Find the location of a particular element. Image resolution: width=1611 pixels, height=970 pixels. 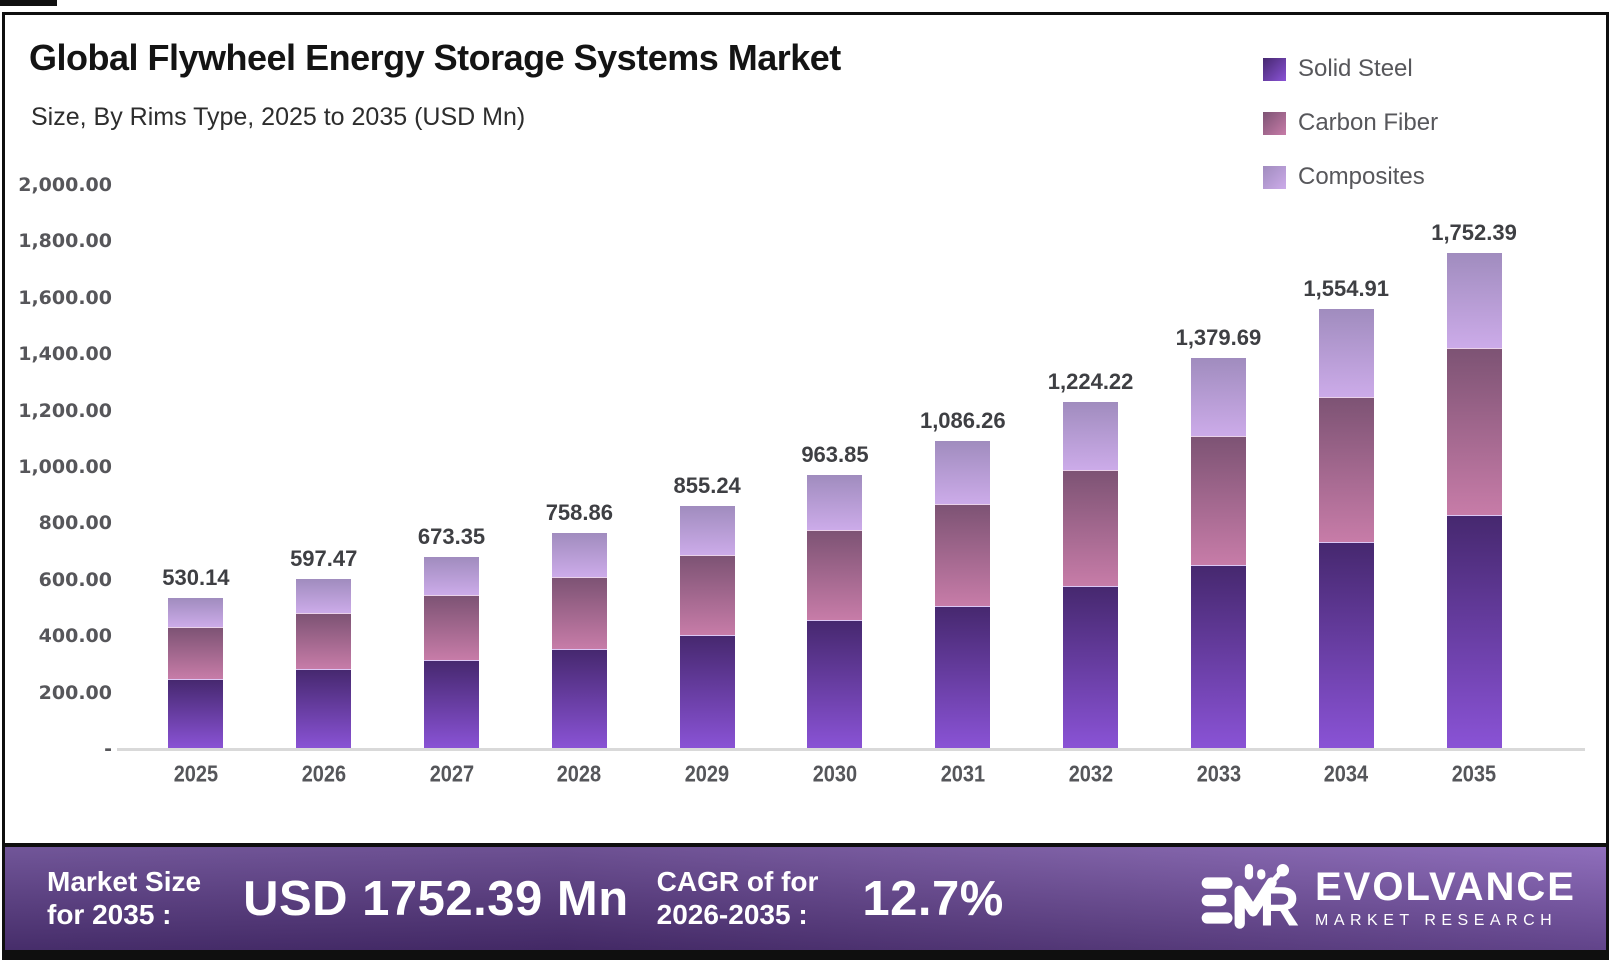

bar-group-2029: 855.24 is located at coordinates (707, 467).